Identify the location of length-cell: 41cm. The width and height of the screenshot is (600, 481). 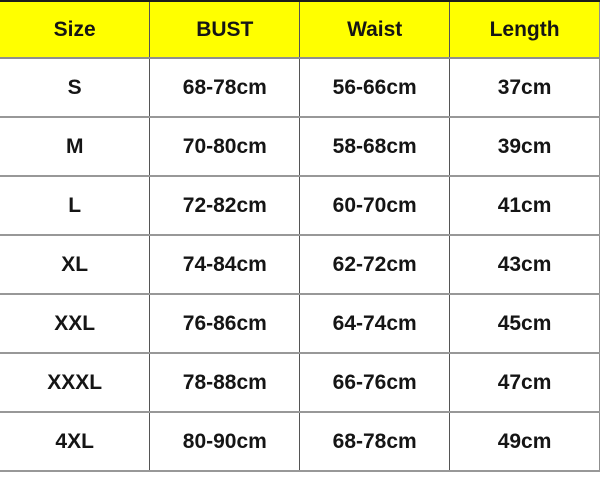
(524, 206).